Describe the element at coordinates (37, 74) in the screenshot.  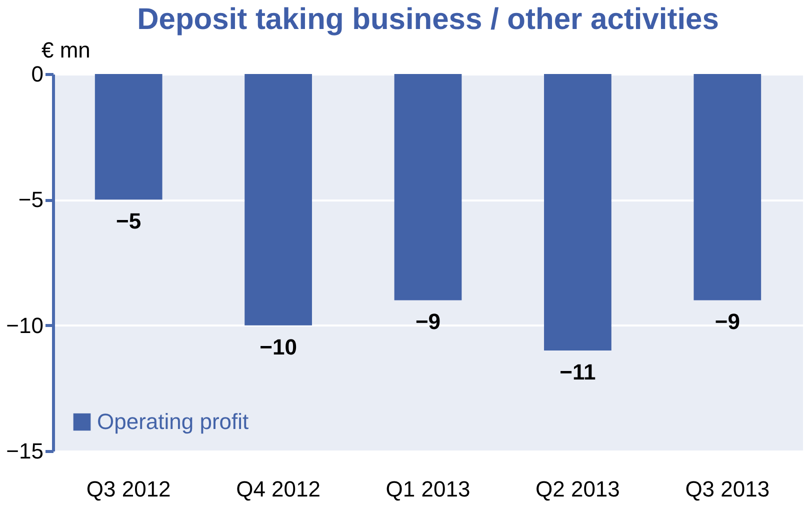
I see `y-tick-label: 0` at that location.